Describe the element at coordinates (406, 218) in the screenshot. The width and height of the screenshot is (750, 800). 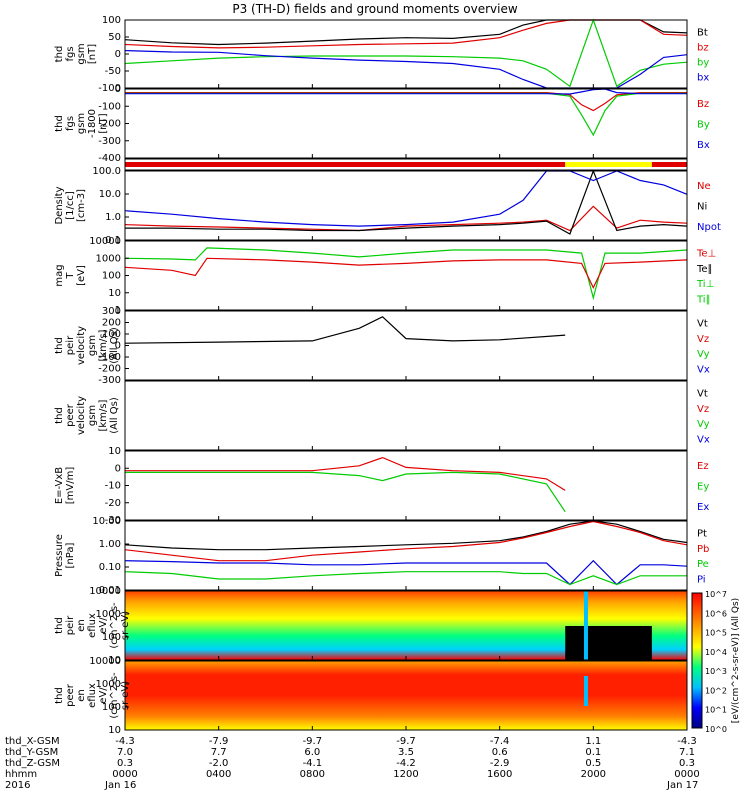
I see `series-line-ne` at that location.